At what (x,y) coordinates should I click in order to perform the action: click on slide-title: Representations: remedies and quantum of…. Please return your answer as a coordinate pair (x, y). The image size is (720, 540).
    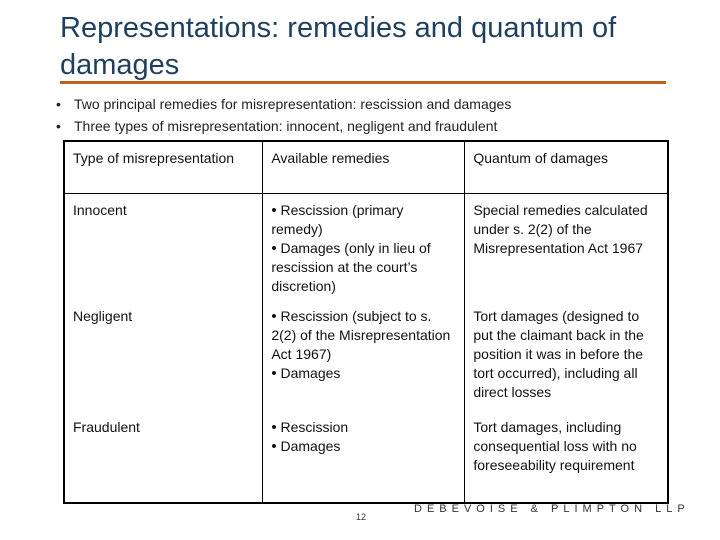
    Looking at the image, I should click on (338, 46).